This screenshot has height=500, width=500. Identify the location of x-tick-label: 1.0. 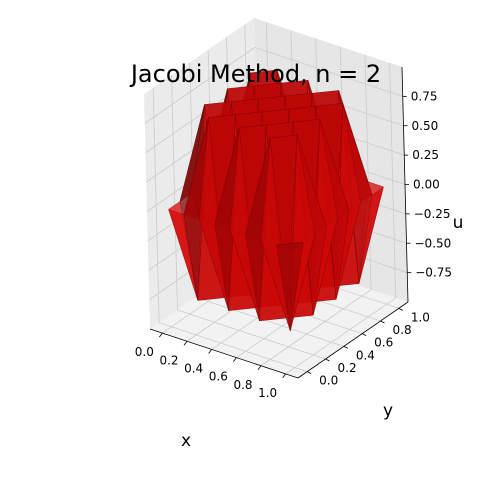
(267, 393).